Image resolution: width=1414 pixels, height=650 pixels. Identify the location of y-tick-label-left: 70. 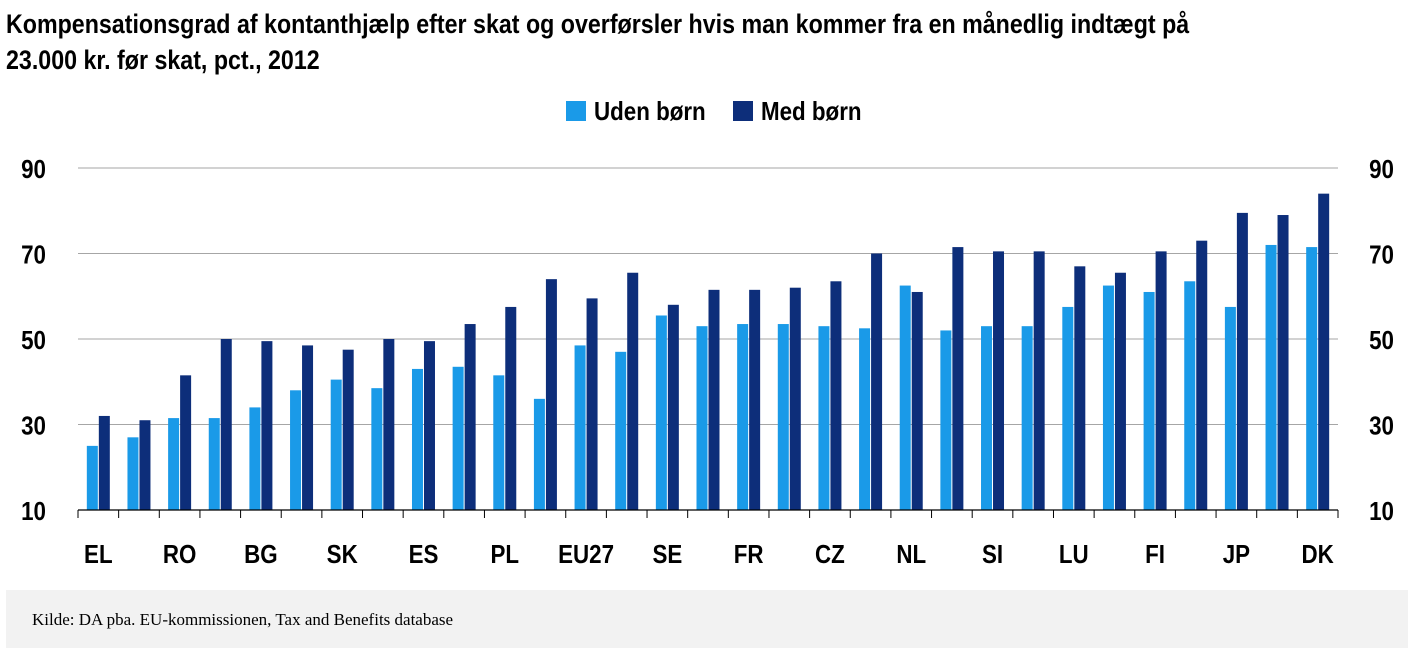
(33, 255).